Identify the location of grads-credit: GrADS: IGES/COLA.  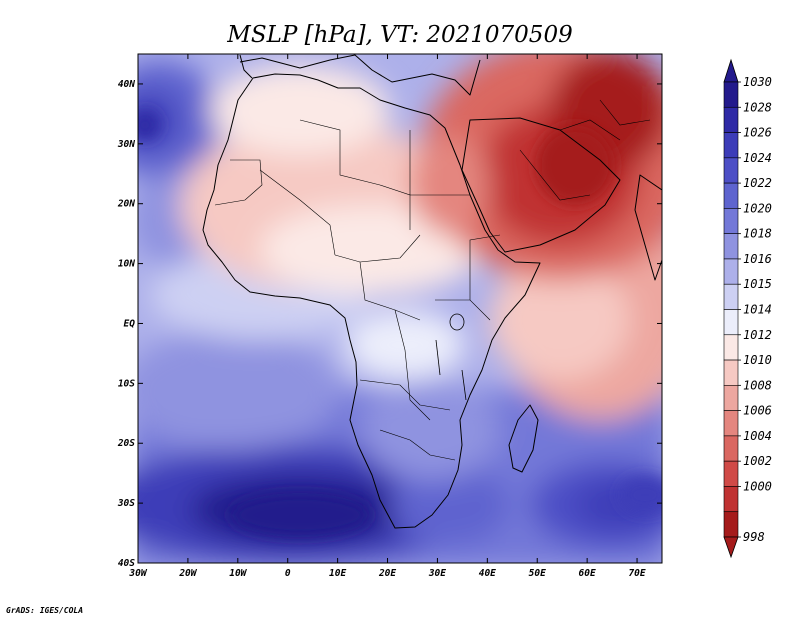
(44, 610).